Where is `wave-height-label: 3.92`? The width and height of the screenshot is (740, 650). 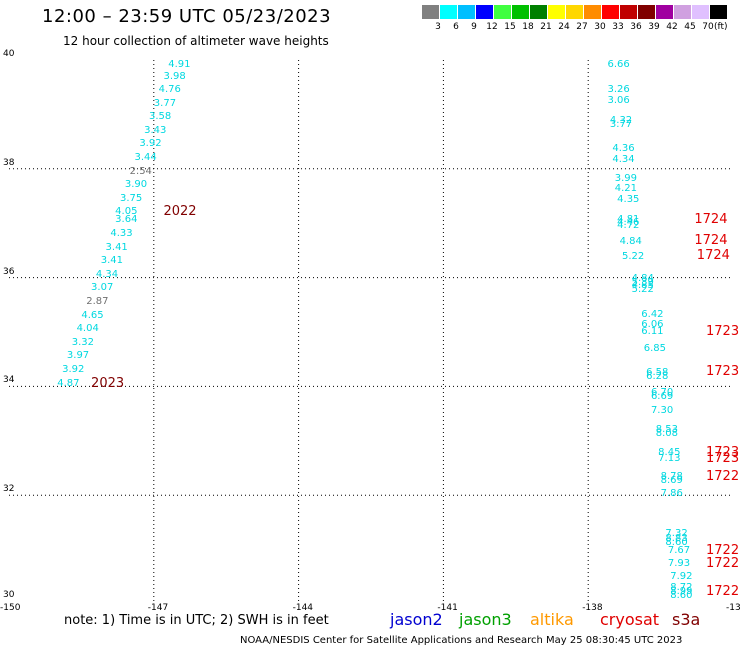
wave-height-label: 3.92 is located at coordinates (73, 370).